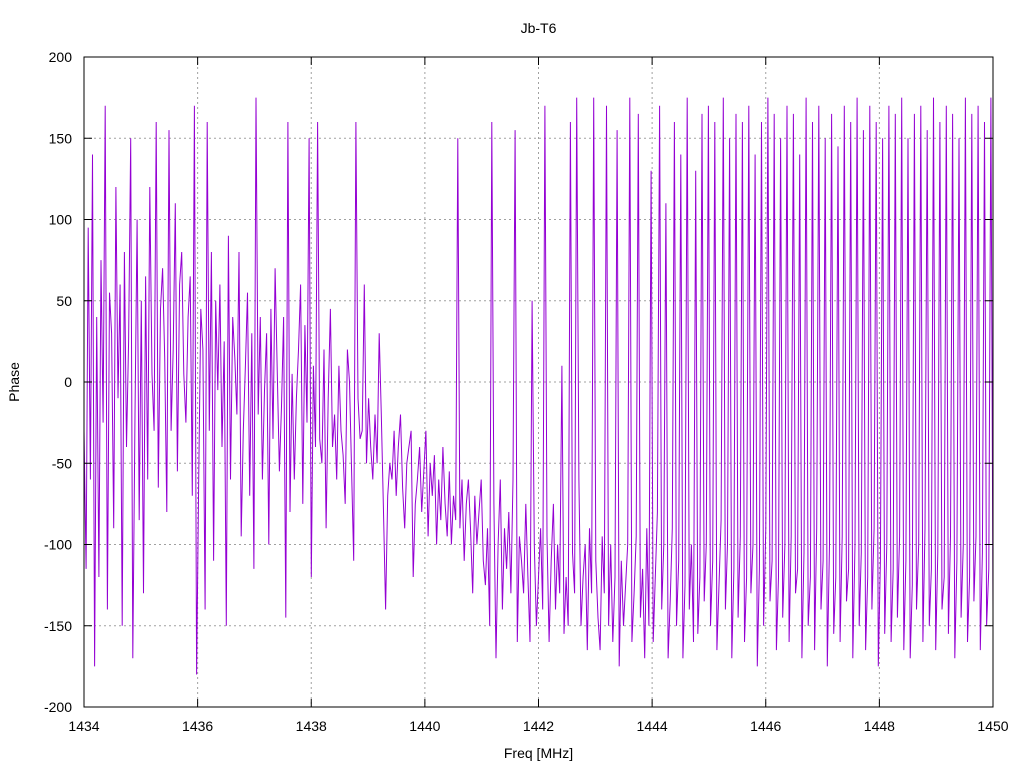 The width and height of the screenshot is (1024, 768). What do you see at coordinates (83, 726) in the screenshot?
I see `x-tick-label: 1434` at bounding box center [83, 726].